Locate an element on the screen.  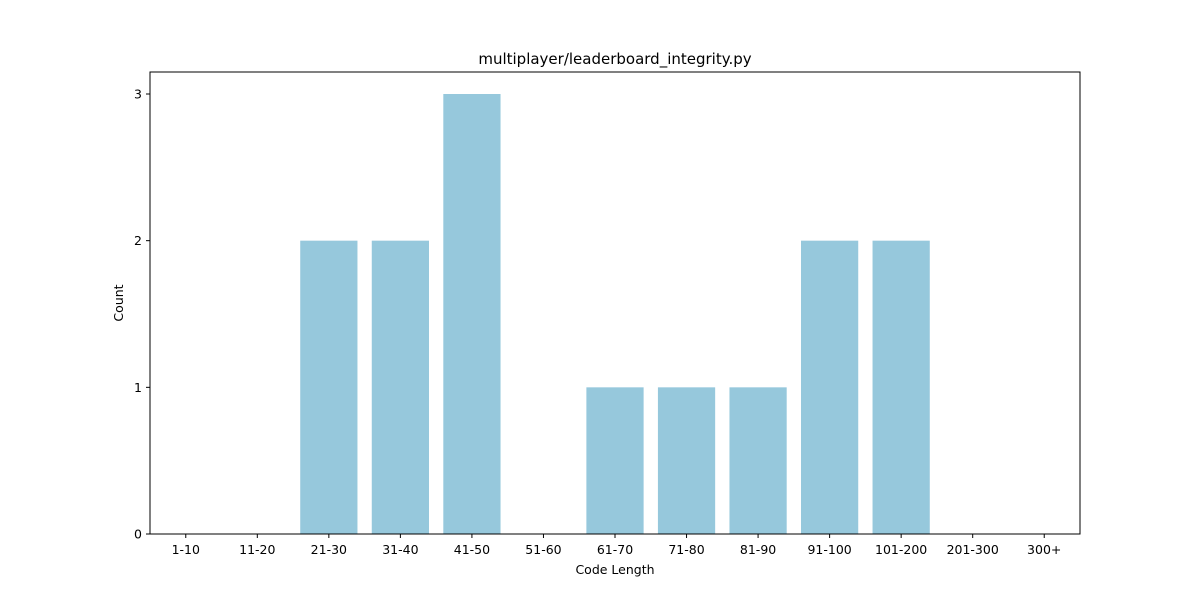
y-axis-ticks: 0 1 2 3 is located at coordinates (142, 314).